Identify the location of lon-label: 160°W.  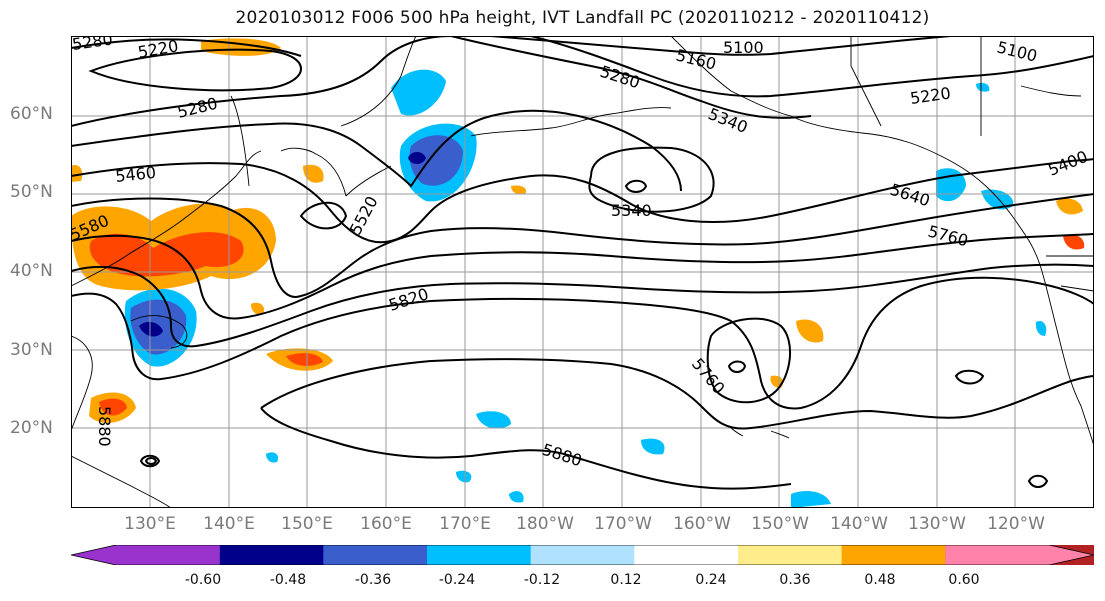
(702, 524).